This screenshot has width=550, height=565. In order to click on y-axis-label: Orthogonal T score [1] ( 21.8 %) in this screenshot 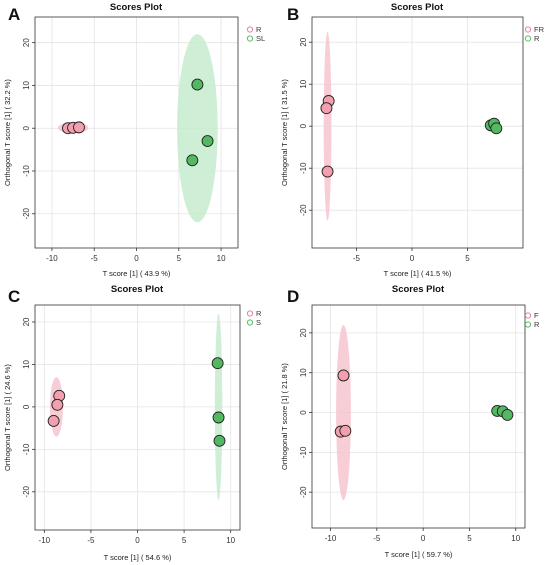, I will do `click(284, 416)`.